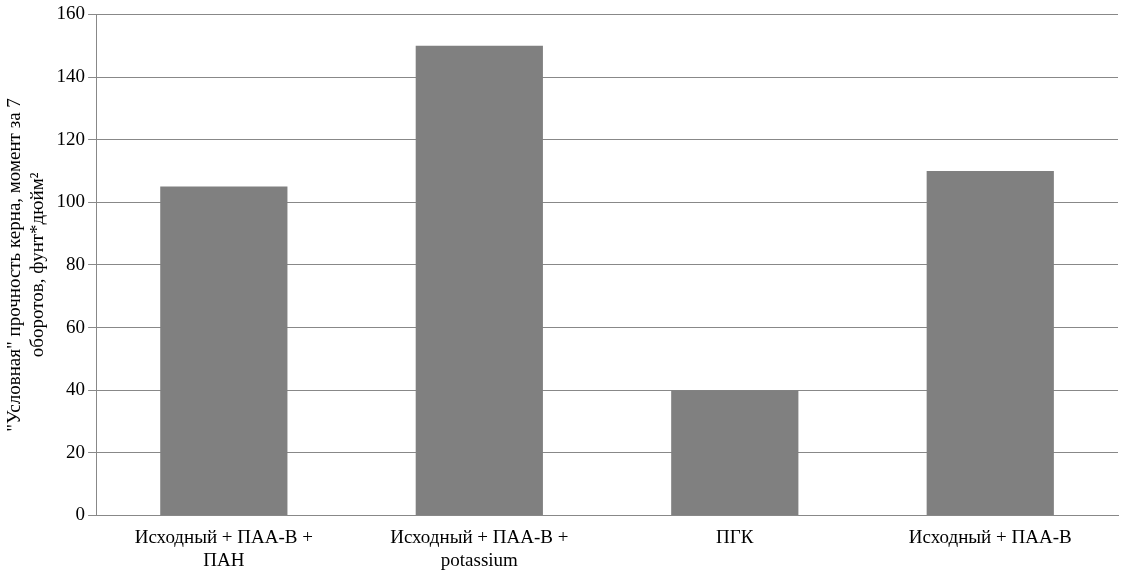 The height and width of the screenshot is (575, 1128). I want to click on y-tick-label: 0, so click(80, 514).